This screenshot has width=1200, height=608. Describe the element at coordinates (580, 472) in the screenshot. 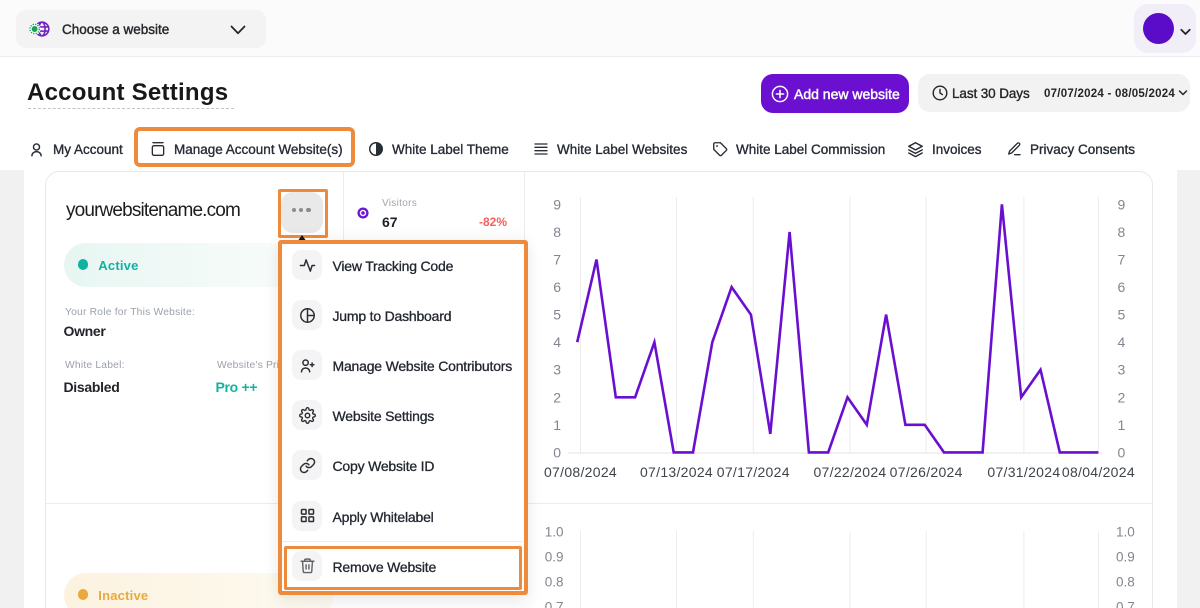

I see `svg-text: 07/08/2024` at that location.